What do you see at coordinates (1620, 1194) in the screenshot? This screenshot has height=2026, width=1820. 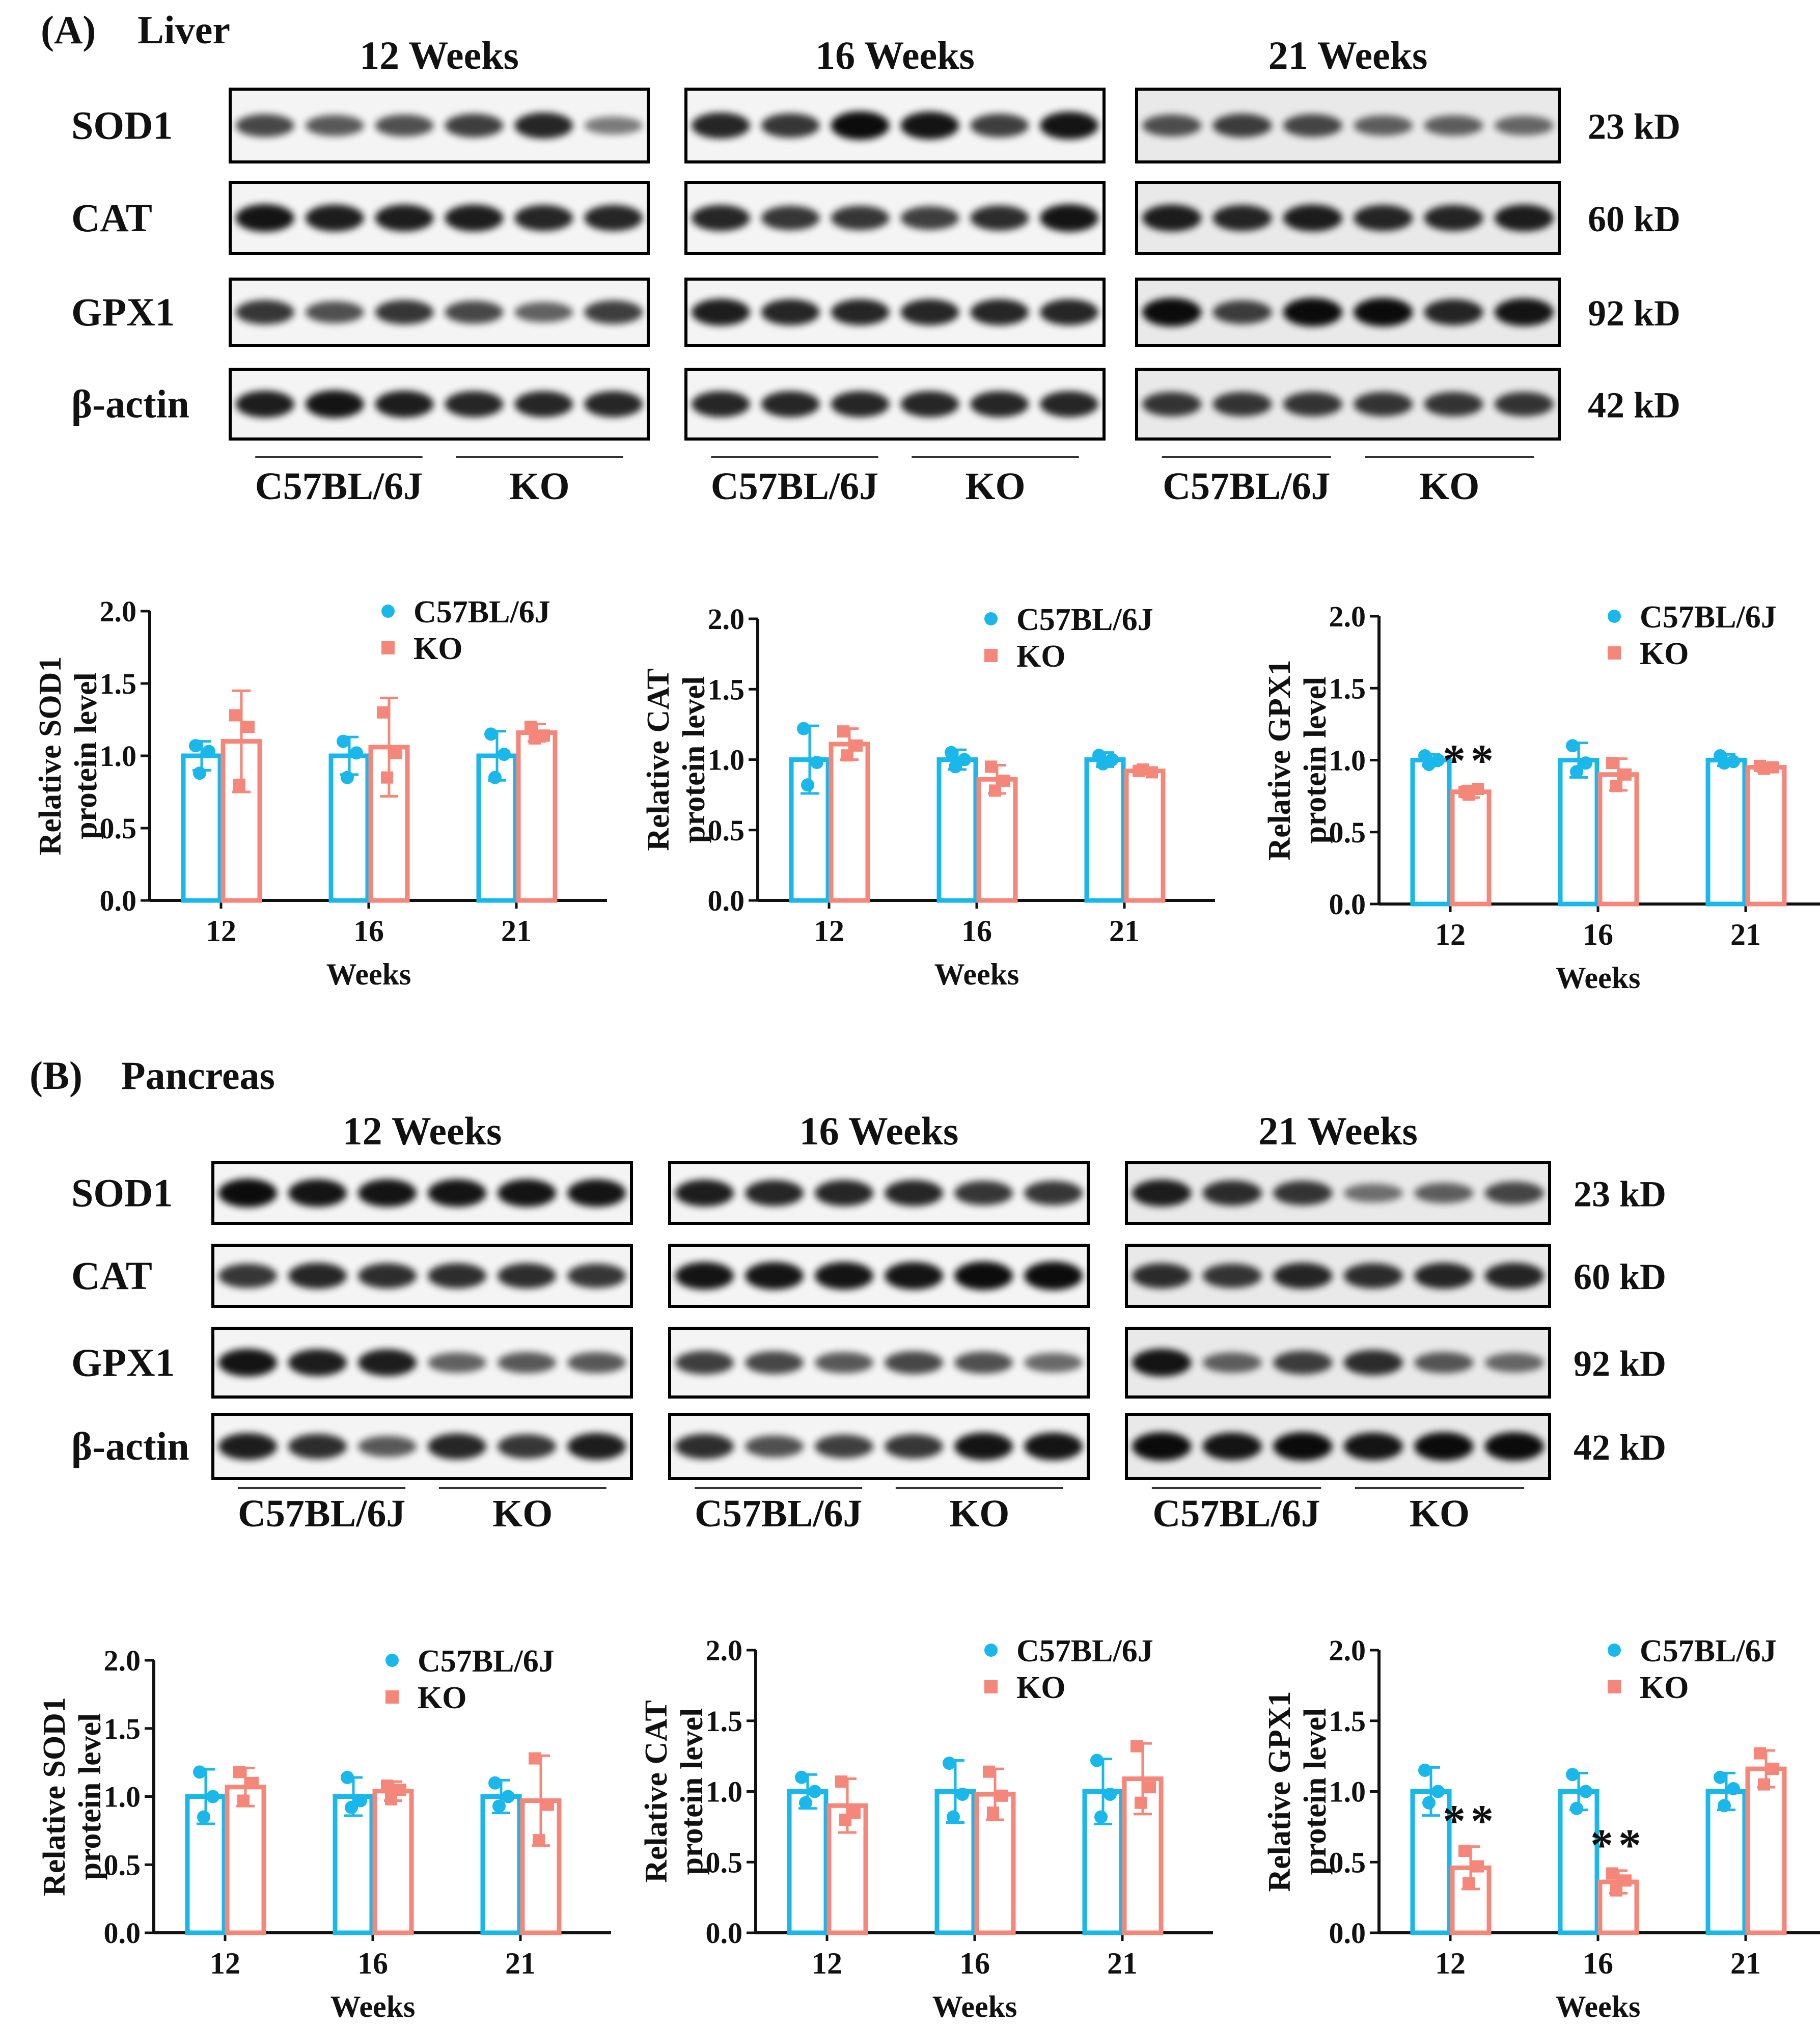 I see `size-label: 23 kD` at bounding box center [1620, 1194].